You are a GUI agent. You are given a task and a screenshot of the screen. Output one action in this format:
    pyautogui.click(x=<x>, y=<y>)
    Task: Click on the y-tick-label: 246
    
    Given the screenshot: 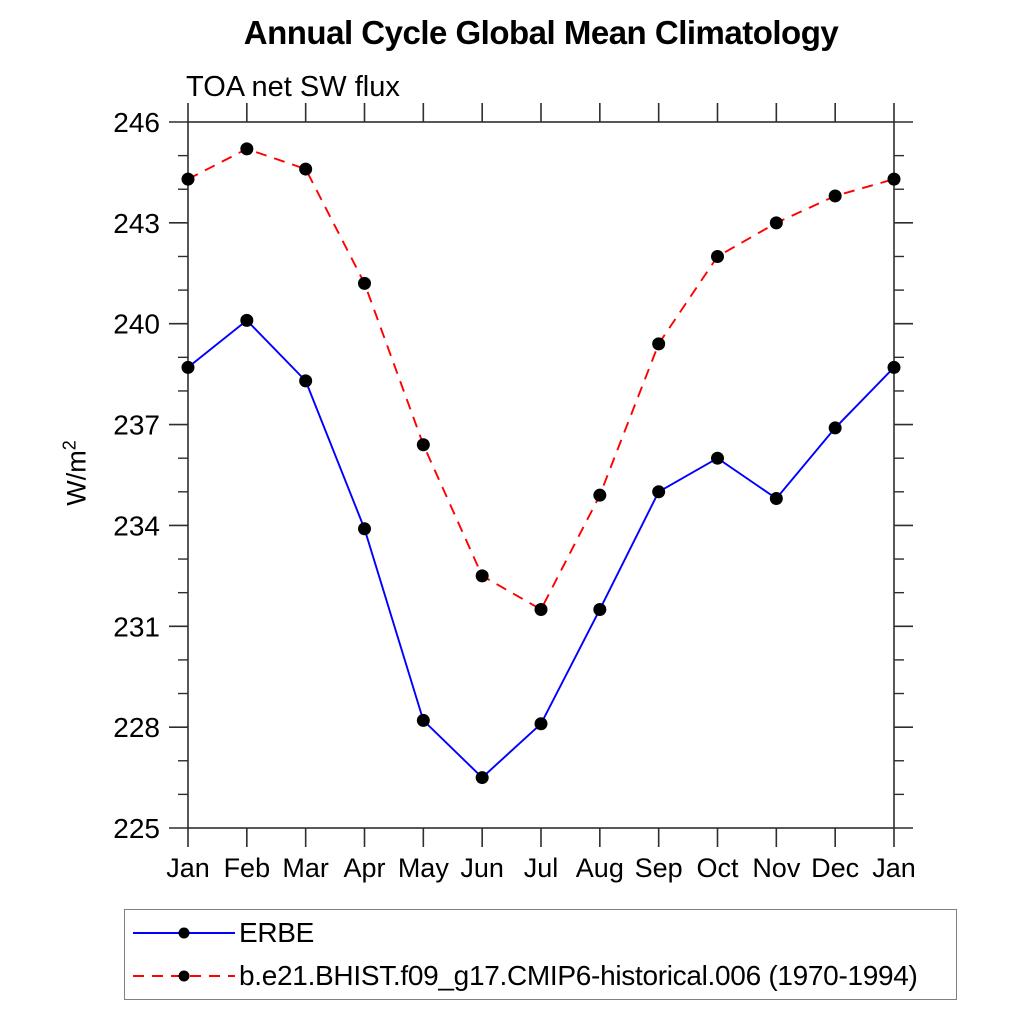 What is the action you would take?
    pyautogui.click(x=136, y=122)
    